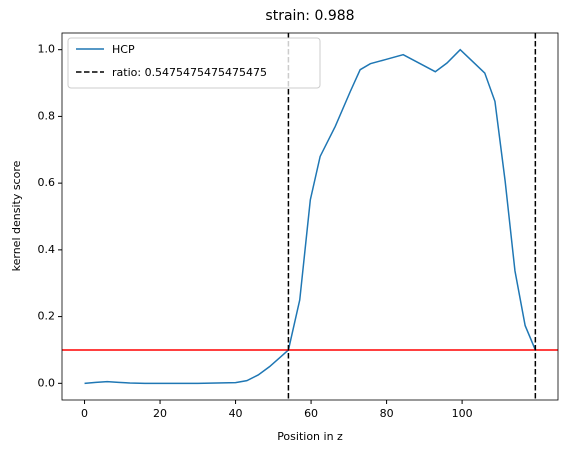 Image resolution: width=567 pixels, height=458 pixels. Describe the element at coordinates (310, 436) in the screenshot. I see `x-axis-label: Position in z` at that location.